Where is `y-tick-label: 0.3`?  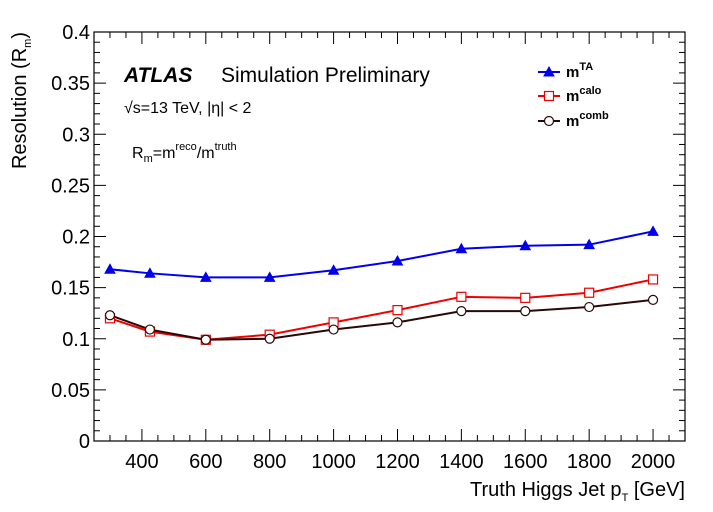
y-tick-label: 0.3 is located at coordinates (76, 135).